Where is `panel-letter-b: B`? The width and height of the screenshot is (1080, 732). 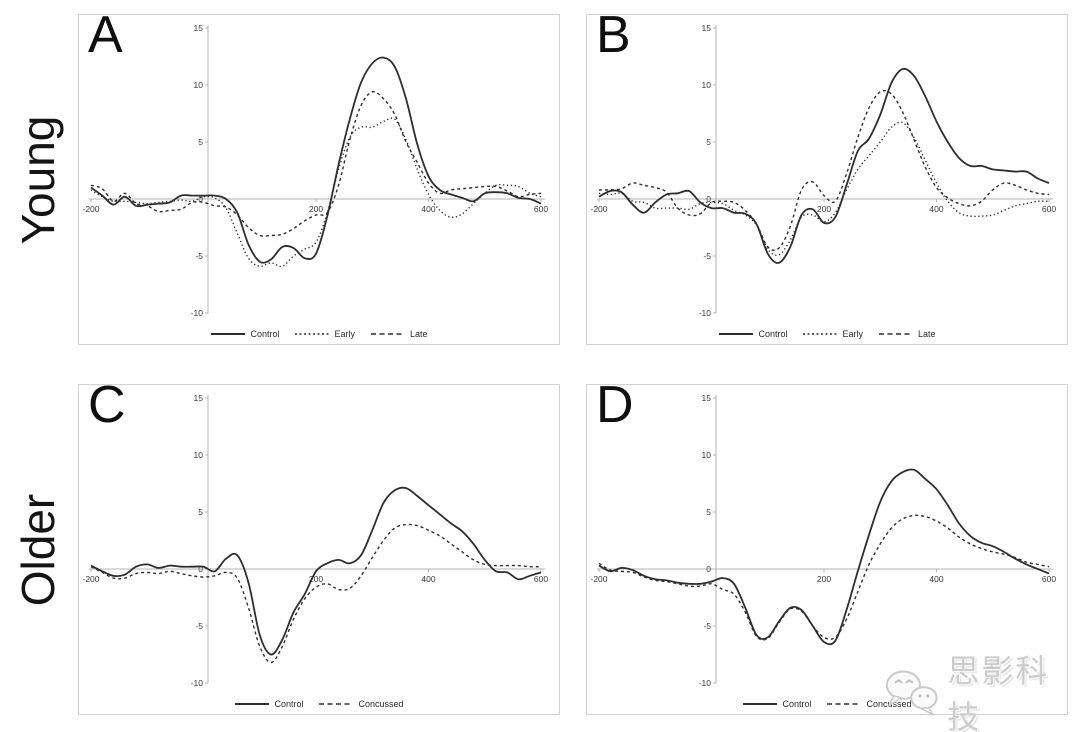
panel-letter-b: B is located at coordinates (613, 35).